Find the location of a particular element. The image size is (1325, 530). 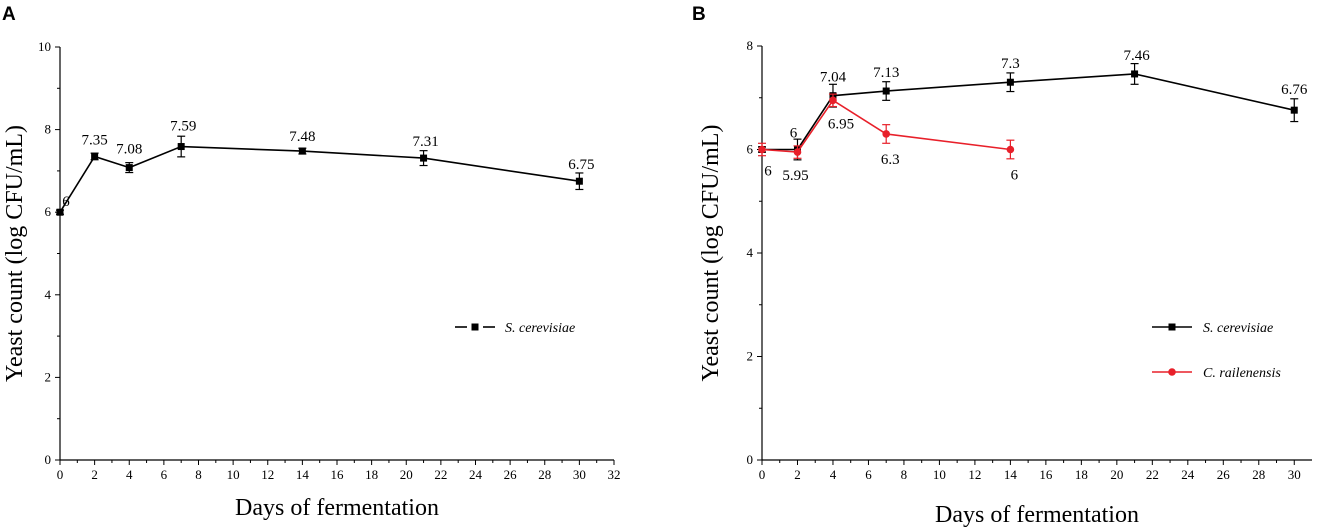

data-label: 5.95 is located at coordinates (795, 176).